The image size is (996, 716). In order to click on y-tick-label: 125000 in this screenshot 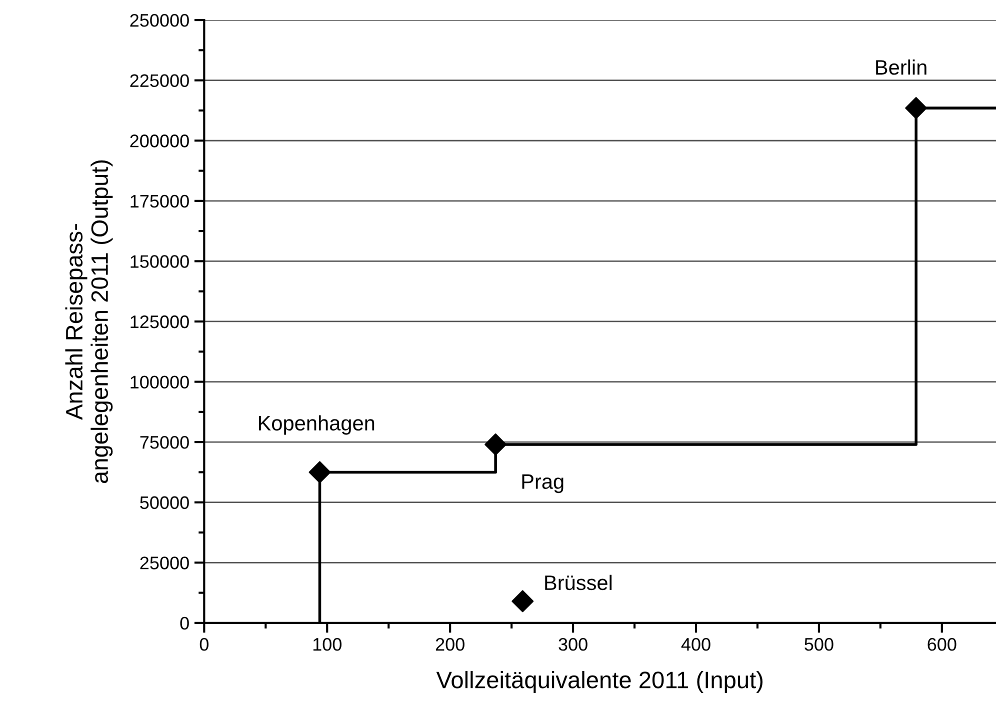, I will do `click(159, 321)`.